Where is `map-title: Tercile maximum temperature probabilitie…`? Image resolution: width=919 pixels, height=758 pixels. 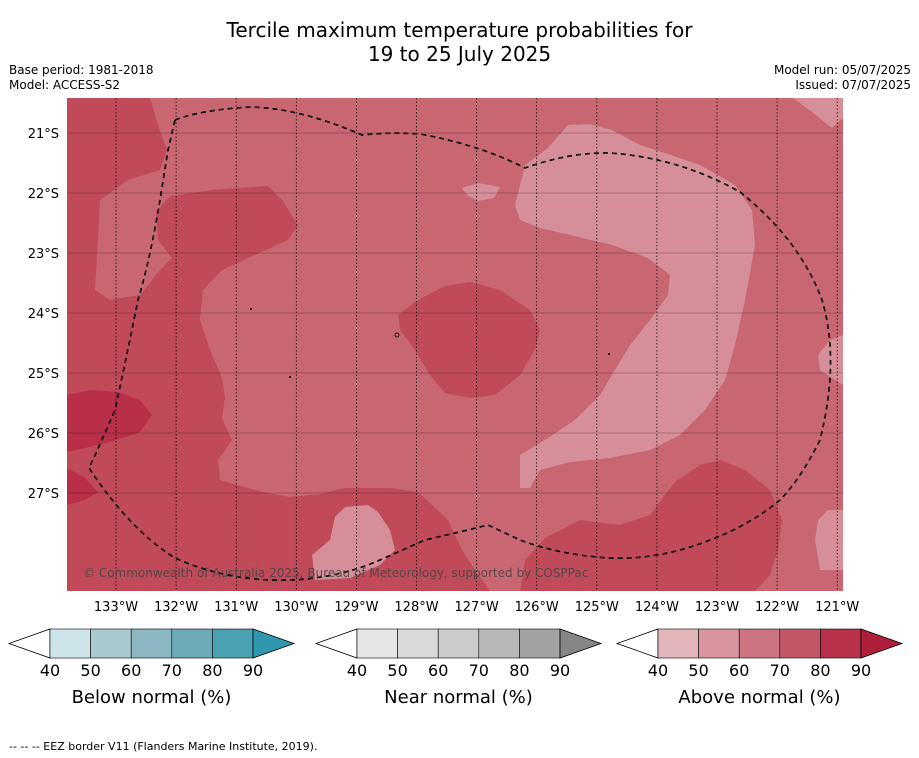 map-title: Tercile maximum temperature probabilitie… is located at coordinates (459, 42).